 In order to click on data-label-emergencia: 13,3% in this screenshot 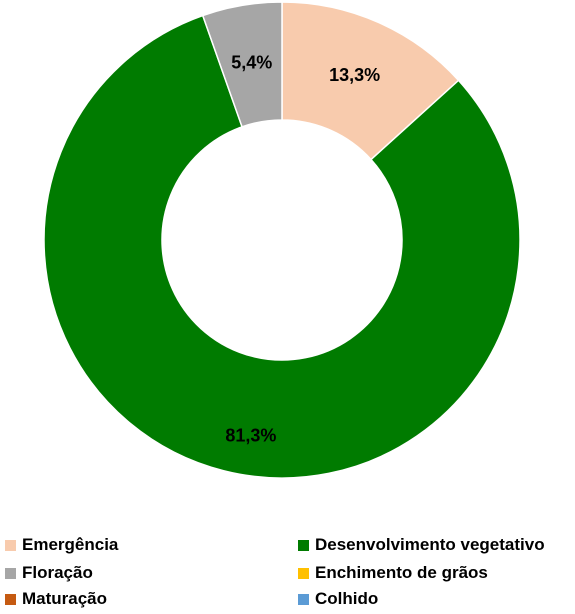, I will do `click(354, 75)`.